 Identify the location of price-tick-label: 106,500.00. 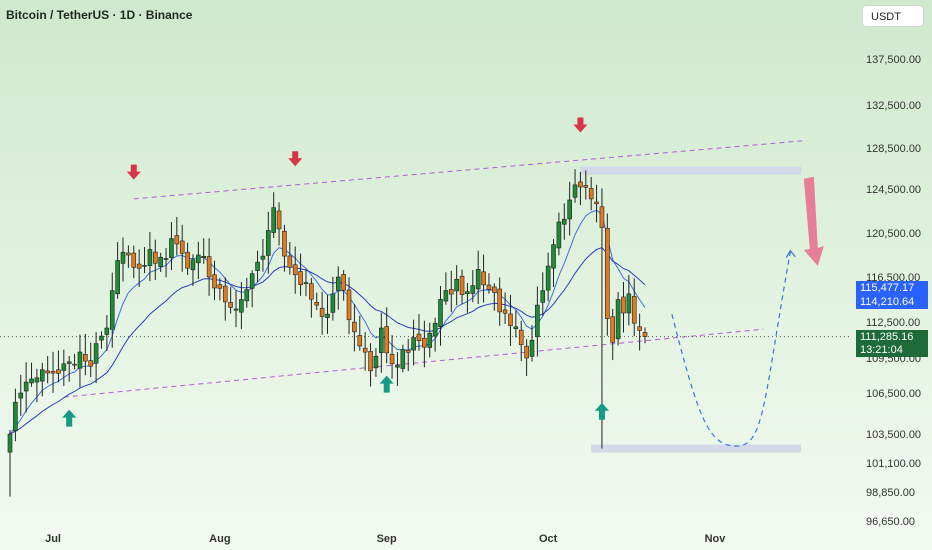
(893, 394).